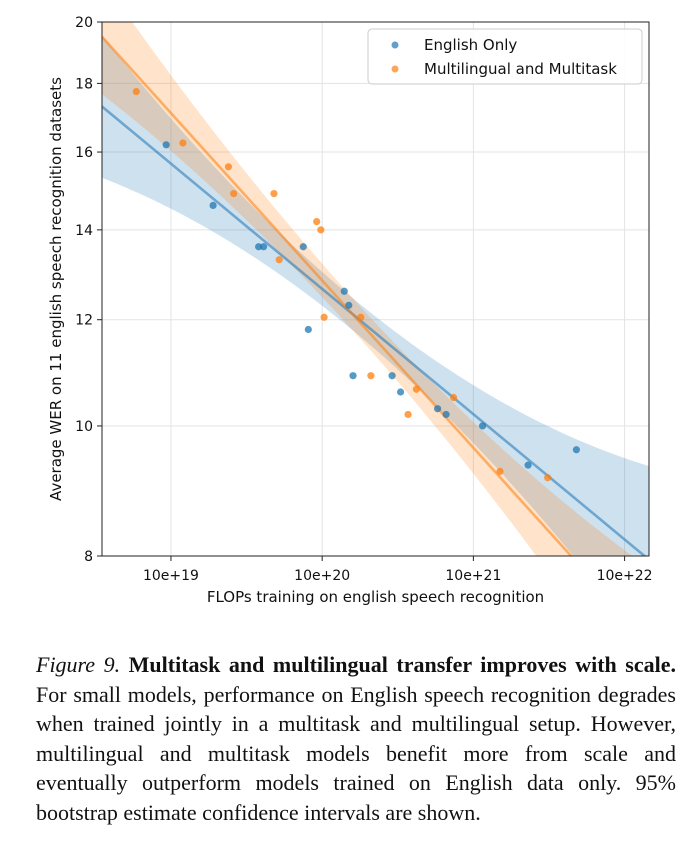  What do you see at coordinates (84, 427) in the screenshot?
I see `y-tick-label: 10` at bounding box center [84, 427].